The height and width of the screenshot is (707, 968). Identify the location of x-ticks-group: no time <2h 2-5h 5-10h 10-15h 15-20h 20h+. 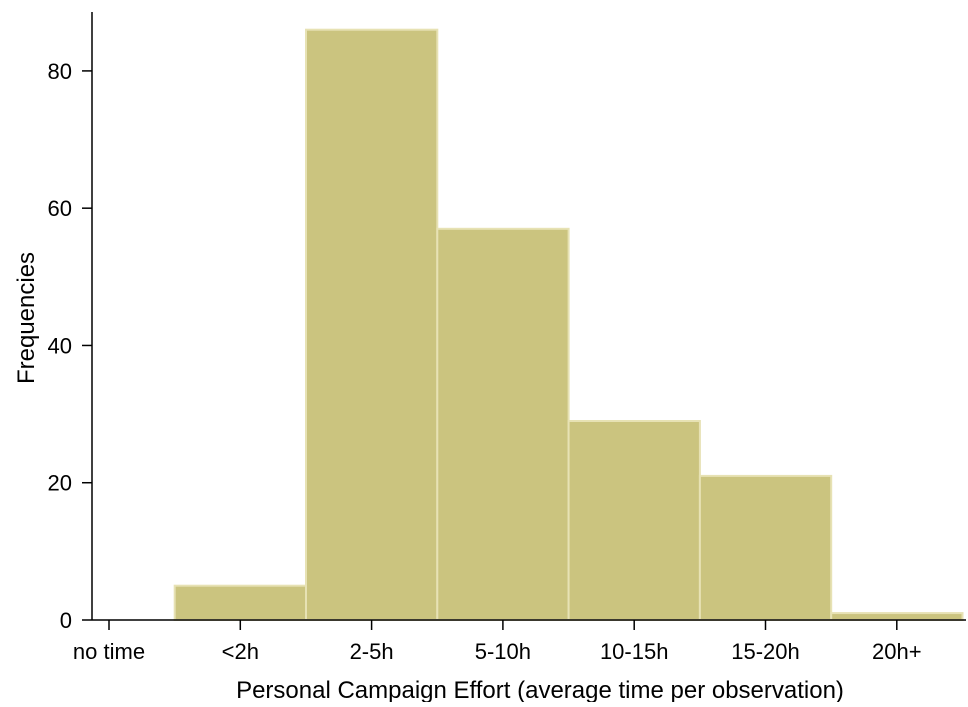
(497, 642).